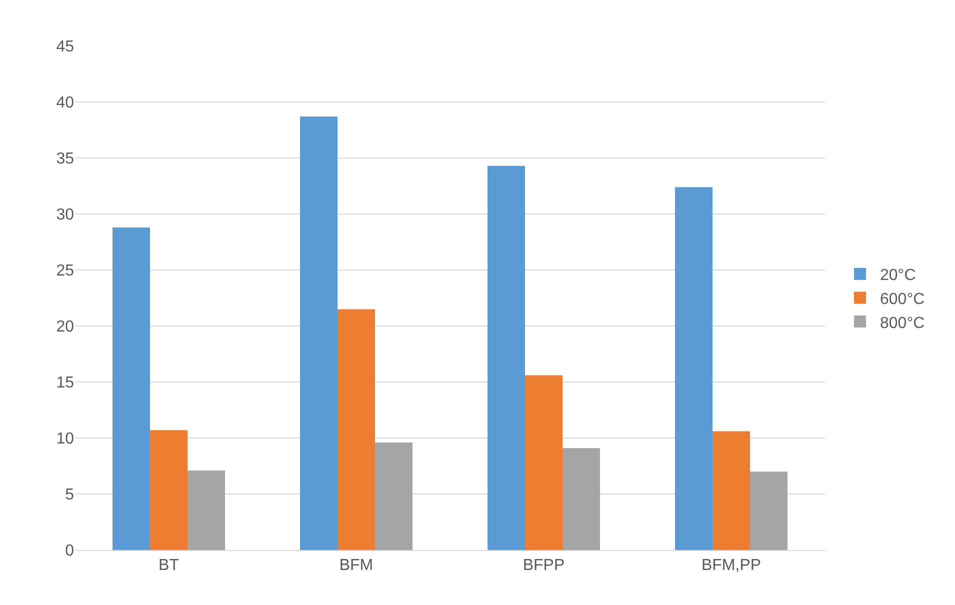 The image size is (955, 605). Describe the element at coordinates (902, 323) in the screenshot. I see `legend-label: 800°C` at that location.